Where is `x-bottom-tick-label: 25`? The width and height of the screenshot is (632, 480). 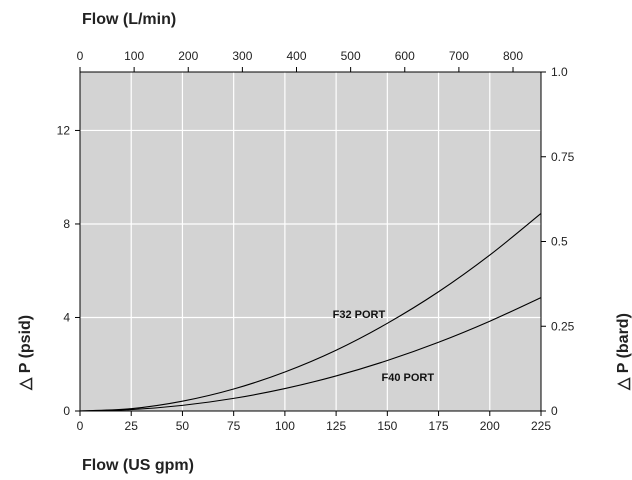
x-bottom-tick-label: 25 is located at coordinates (132, 426).